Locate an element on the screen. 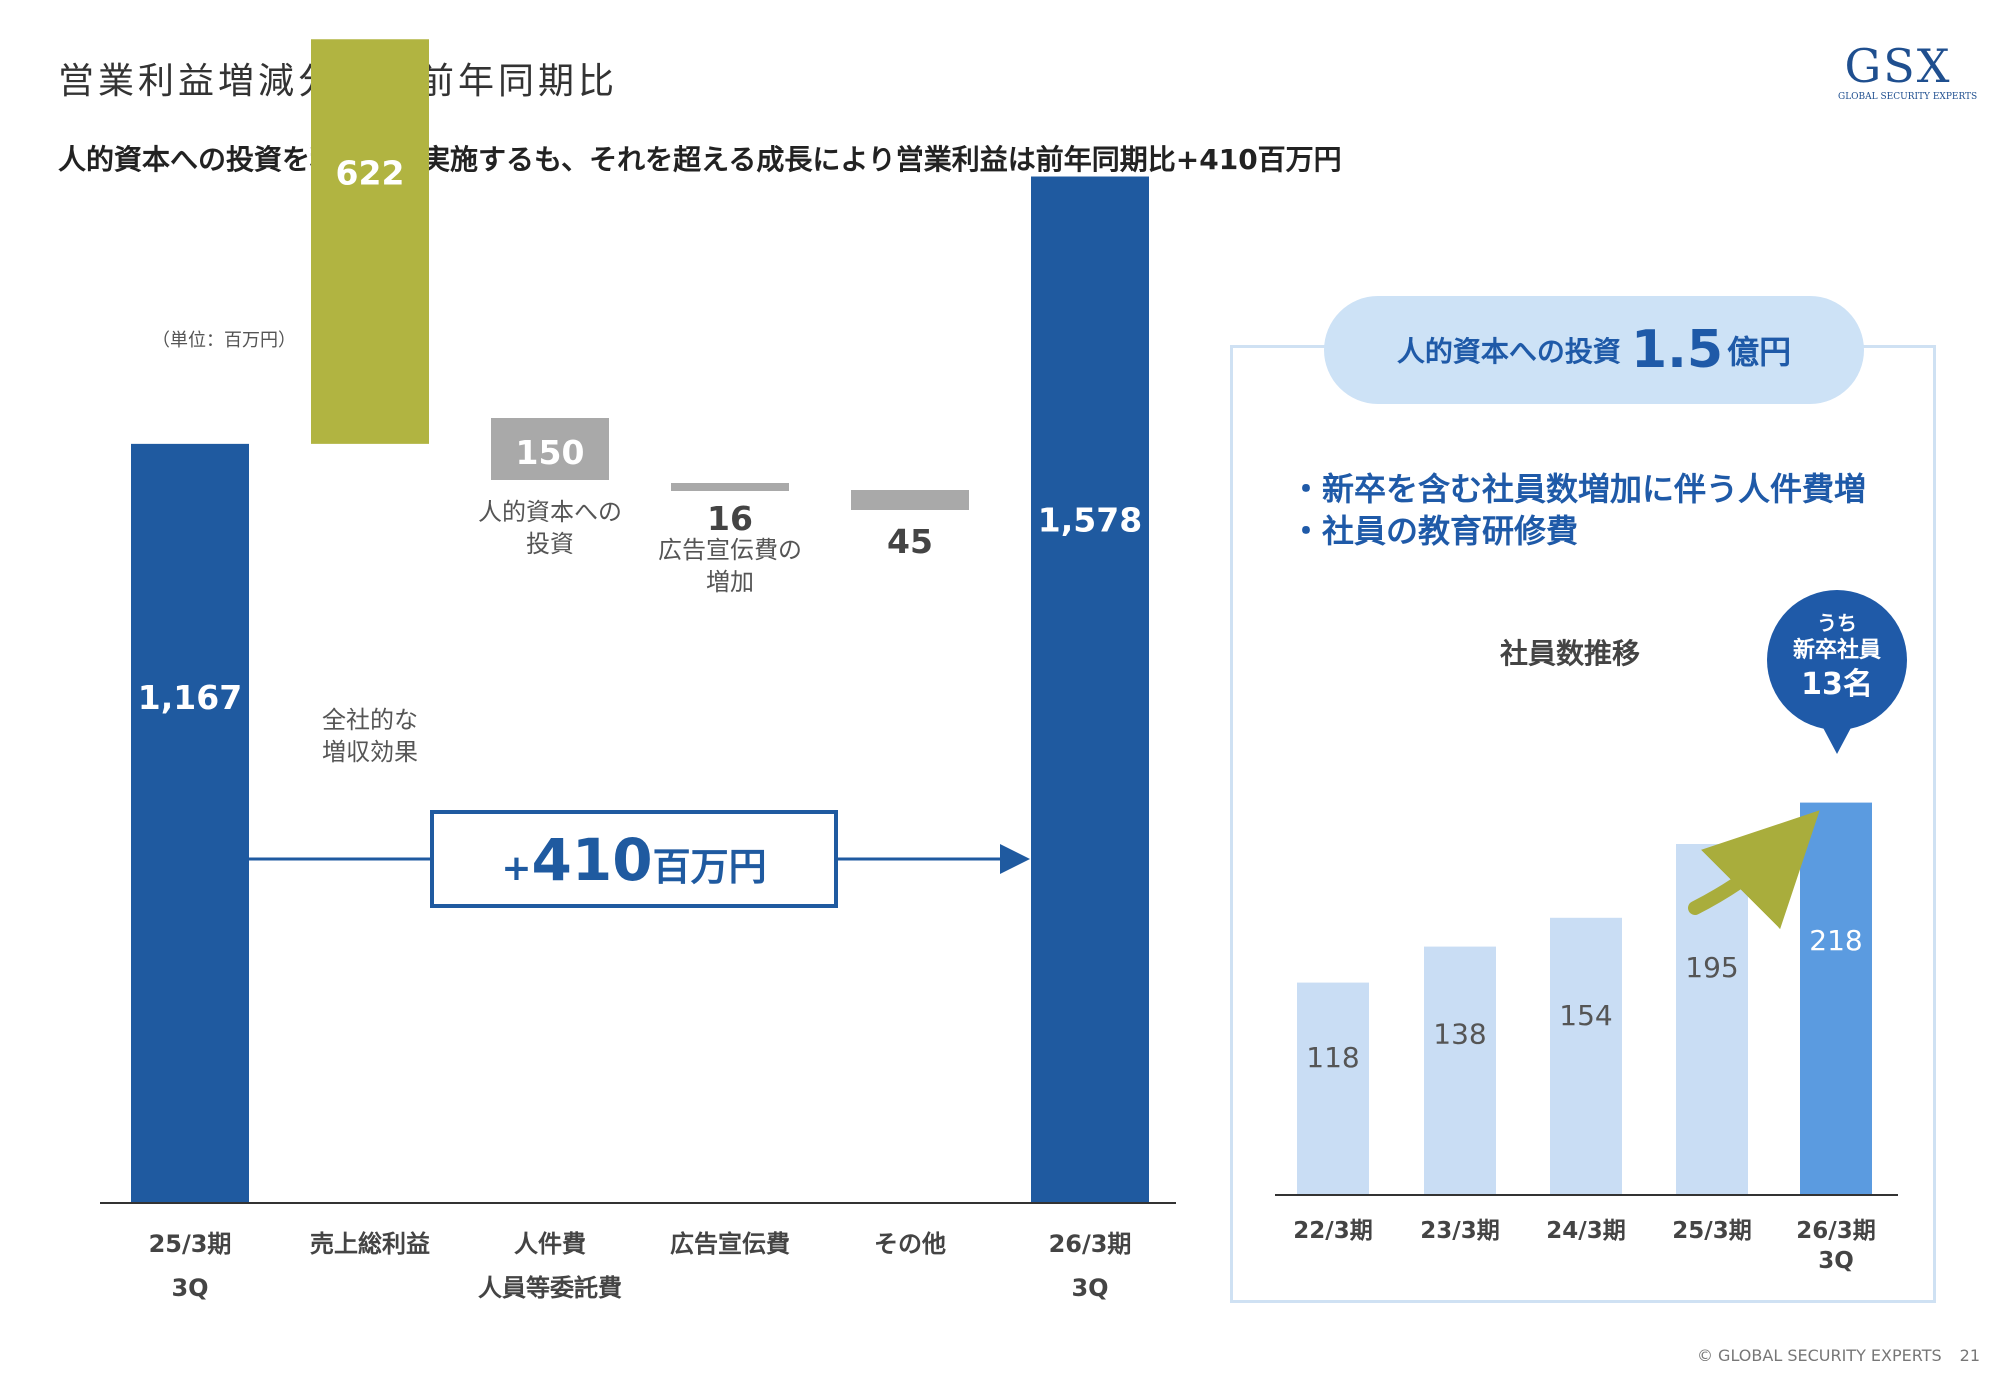 The height and width of the screenshot is (1385, 2000). employee-x-tick-label: 24/3期 is located at coordinates (1585, 1231).